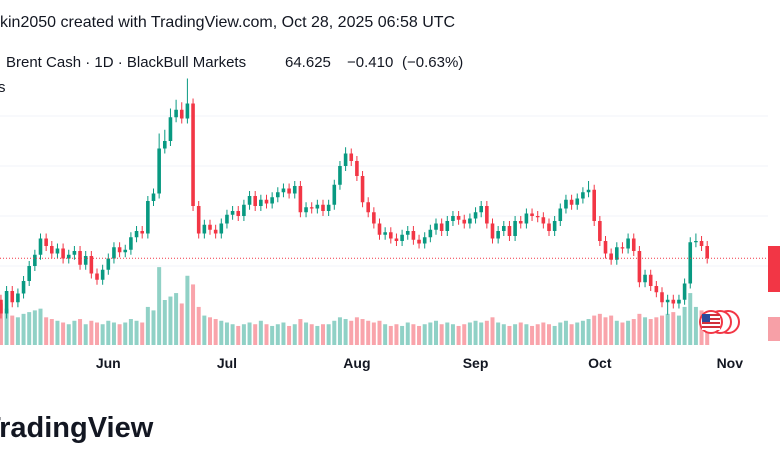  I want to click on x-tick-label: Oct, so click(600, 363).